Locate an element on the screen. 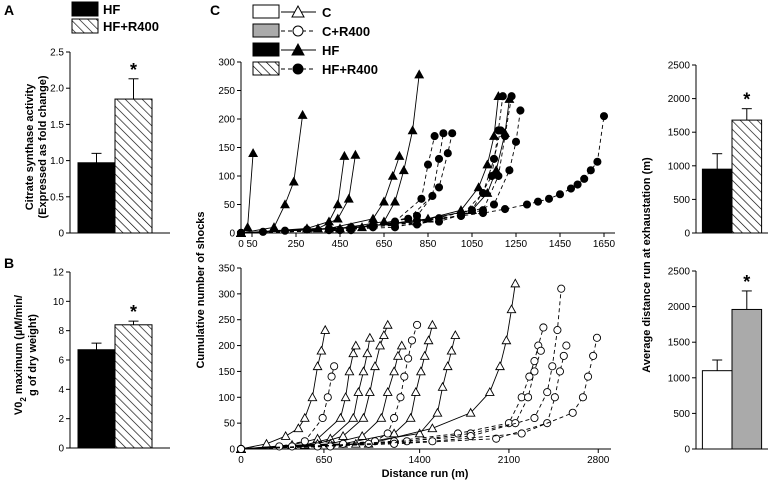  panel-d-top-ytick-label: 1000 is located at coordinates (679, 166).